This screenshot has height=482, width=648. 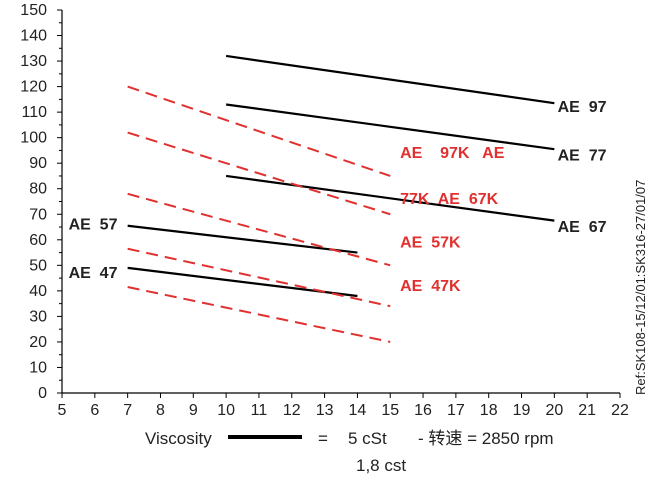 I want to click on obscured-region, so click(x=446, y=267).